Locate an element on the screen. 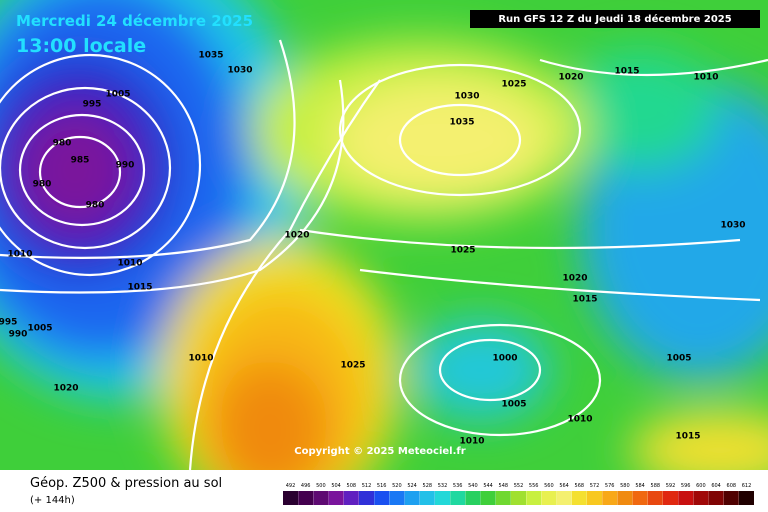 This screenshot has height=512, width=768. scale-label: 504 is located at coordinates (336, 486).